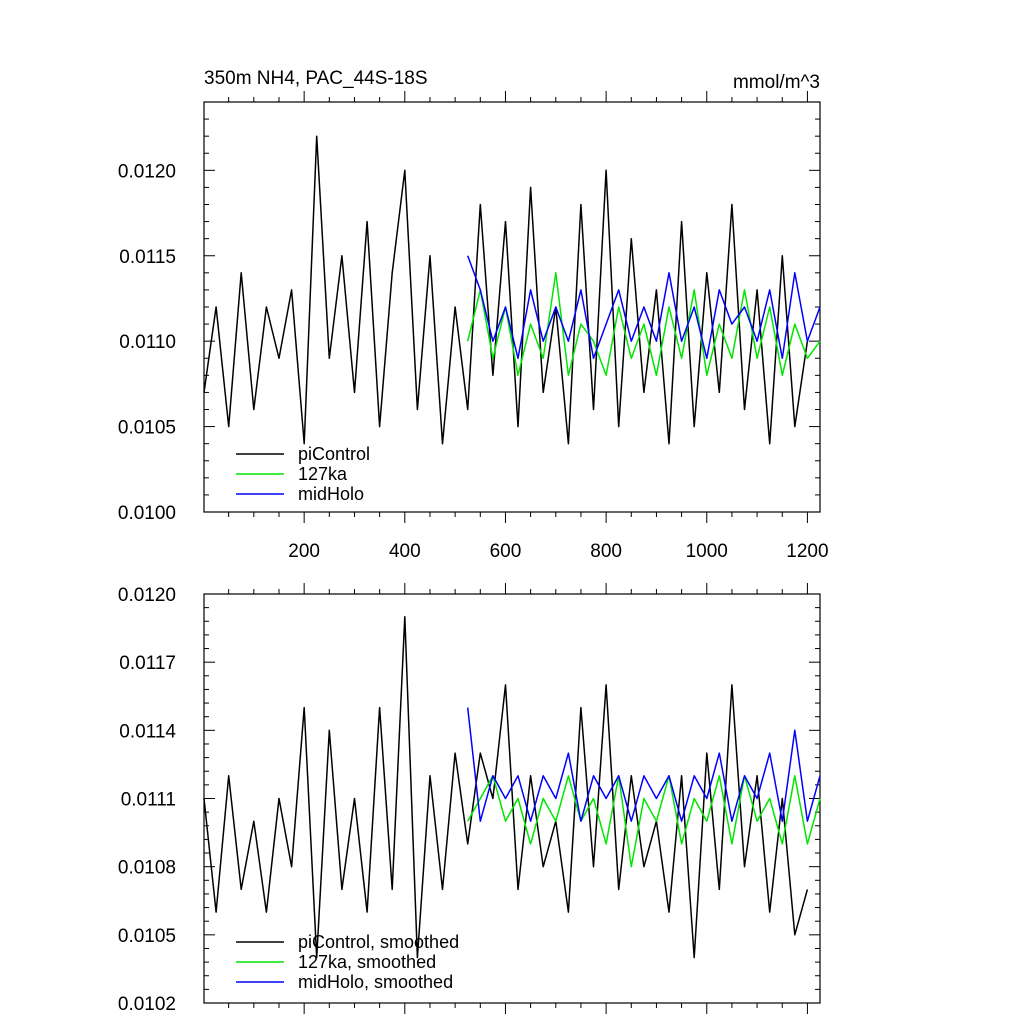 The height and width of the screenshot is (1024, 1024). What do you see at coordinates (506, 551) in the screenshot?
I see `x-tick-label: 600` at bounding box center [506, 551].